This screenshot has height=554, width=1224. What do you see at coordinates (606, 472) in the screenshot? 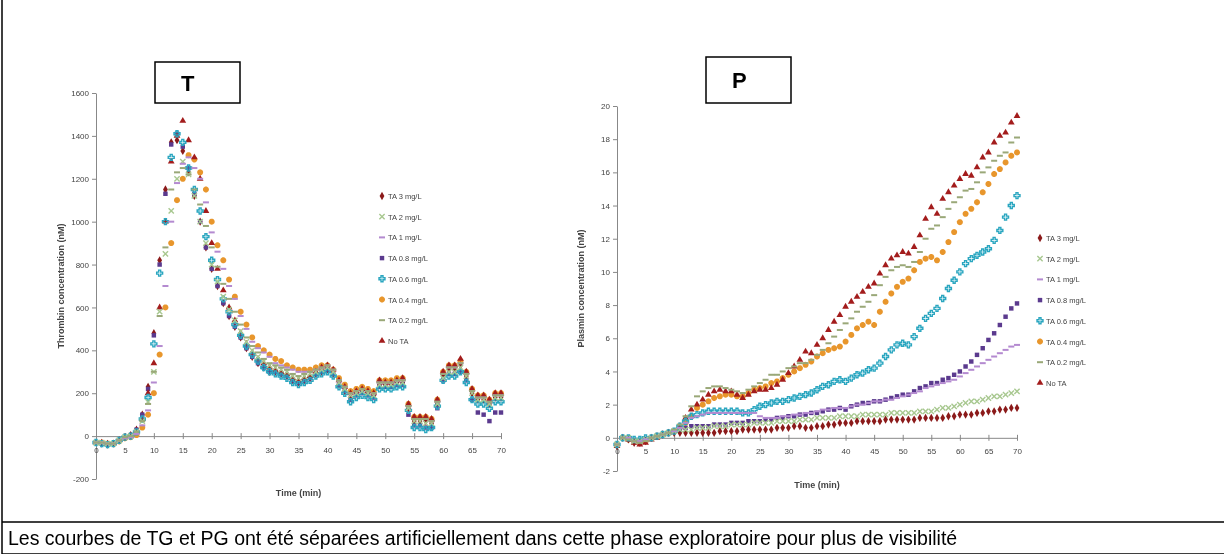
I see `y-tick-label: -2` at bounding box center [606, 472].